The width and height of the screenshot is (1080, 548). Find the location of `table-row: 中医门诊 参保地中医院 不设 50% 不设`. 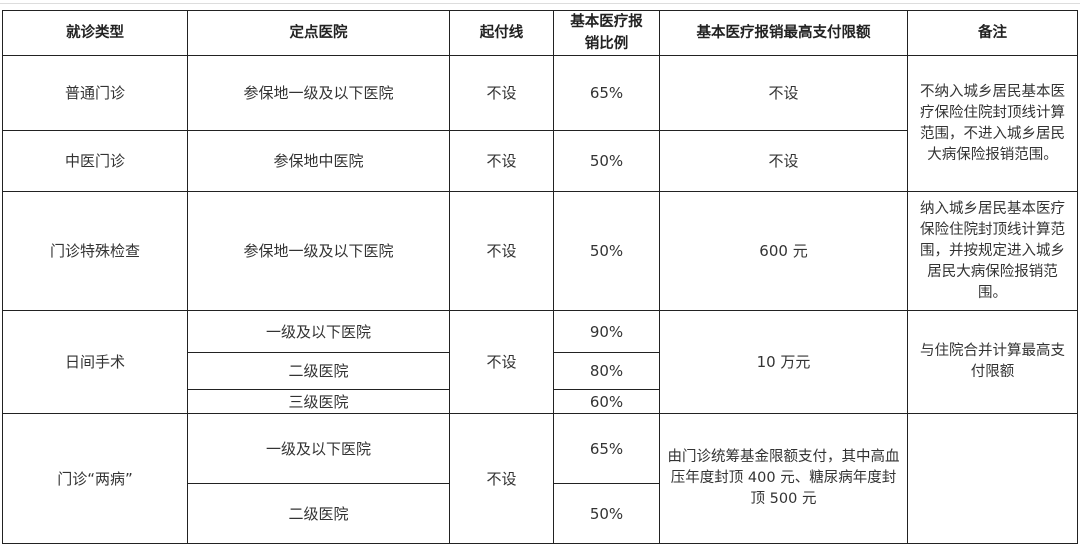

table-row: 中医门诊 参保地中医院 不设 50% 不设 is located at coordinates (540, 161).